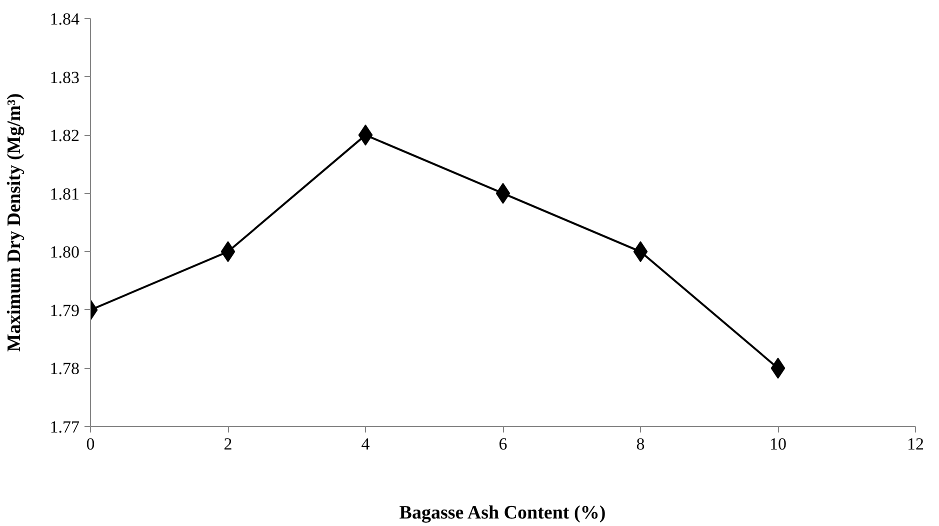 The width and height of the screenshot is (939, 526). What do you see at coordinates (14, 222) in the screenshot?
I see `y-axis-title: Maximum Dry Density (Mg/m³)` at bounding box center [14, 222].